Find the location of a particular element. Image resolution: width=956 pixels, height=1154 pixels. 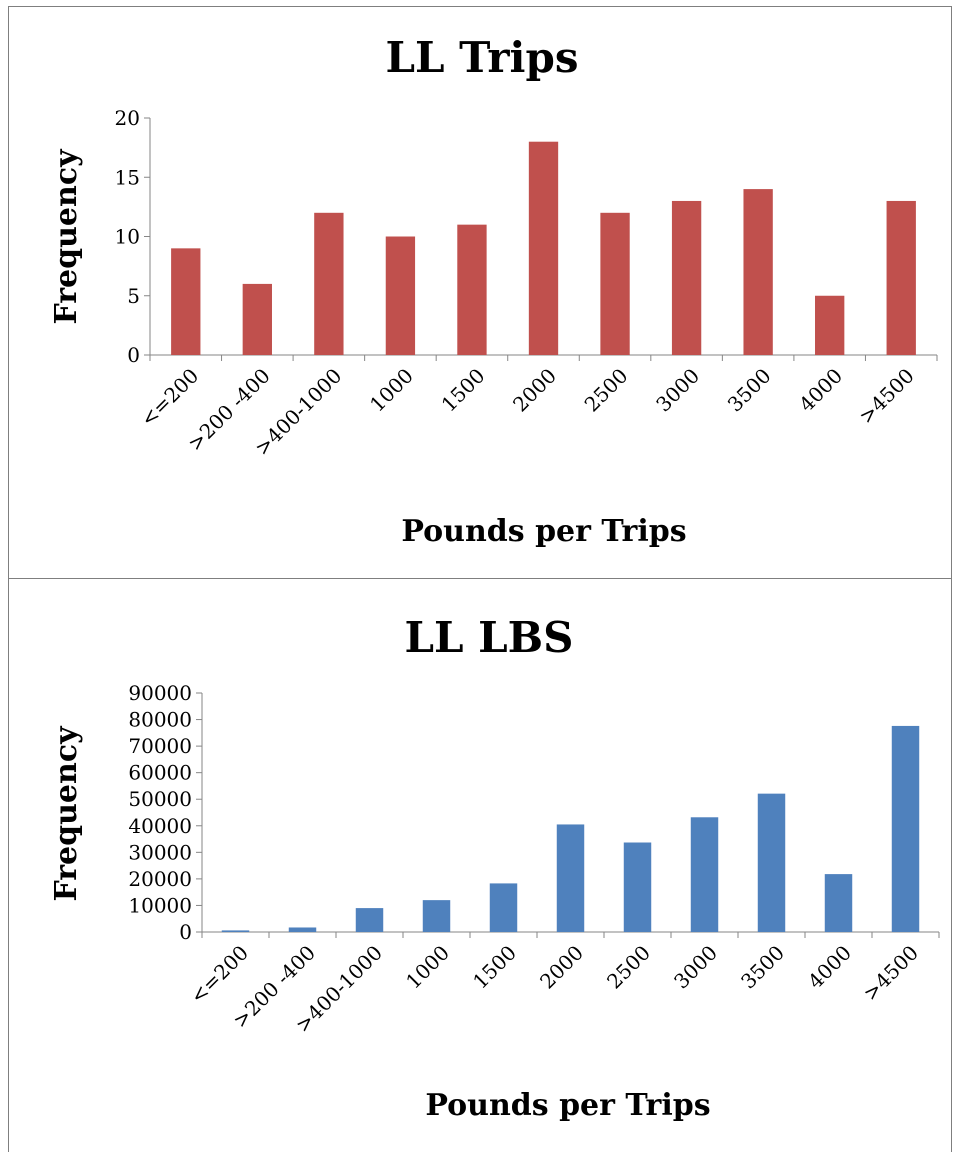

y-tick-label: 20 is located at coordinates (127, 118).